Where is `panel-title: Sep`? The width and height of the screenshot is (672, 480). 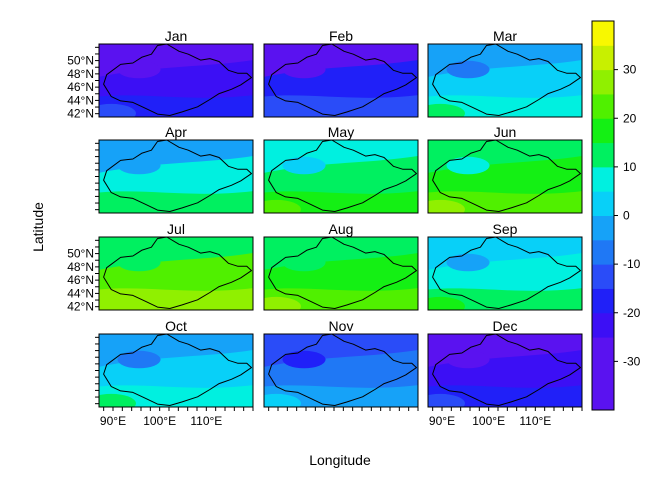 panel-title: Sep is located at coordinates (505, 229).